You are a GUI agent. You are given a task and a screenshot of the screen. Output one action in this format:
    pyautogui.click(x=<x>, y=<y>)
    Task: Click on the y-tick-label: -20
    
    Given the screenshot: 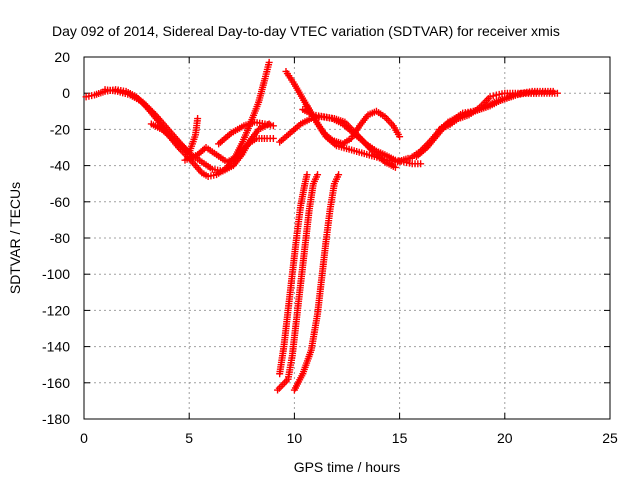 What is the action you would take?
    pyautogui.click(x=60, y=129)
    